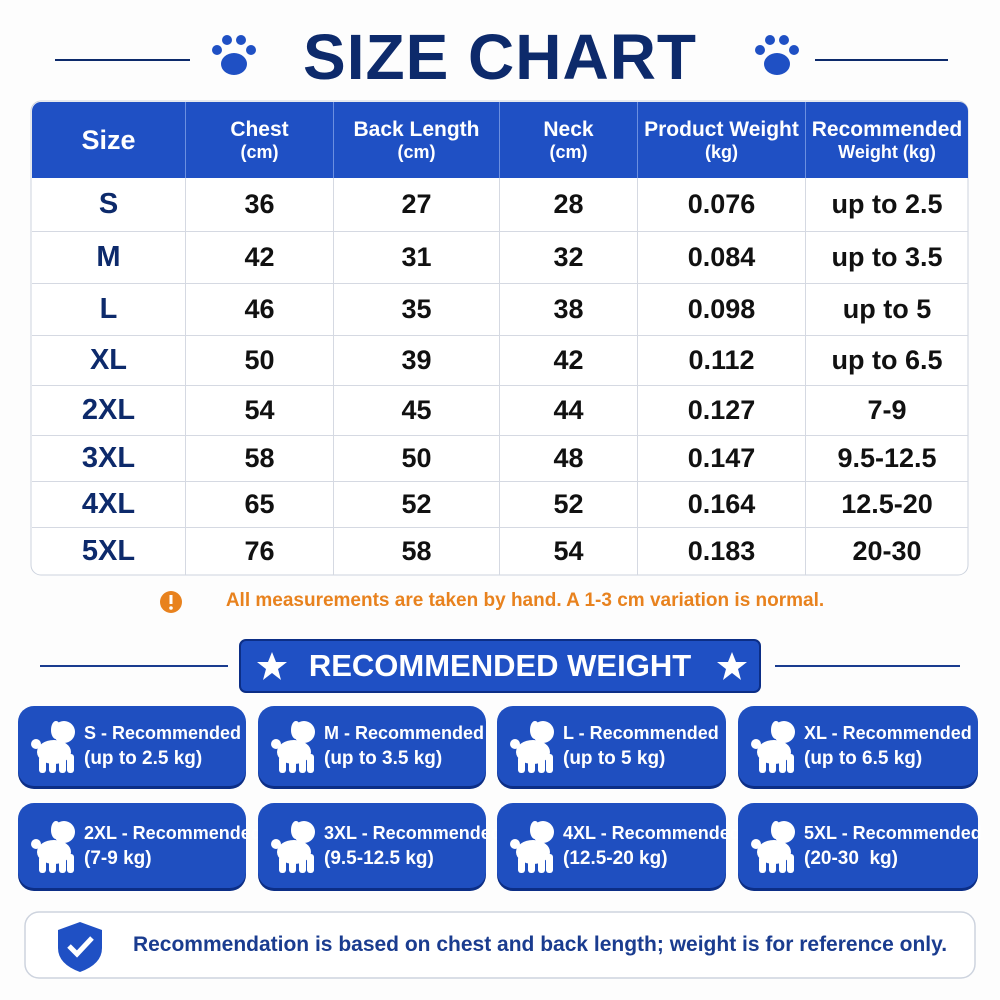  What do you see at coordinates (652, 846) in the screenshot?
I see `card-text: 4XL - Recommended (12.5-20 kg)` at bounding box center [652, 846].